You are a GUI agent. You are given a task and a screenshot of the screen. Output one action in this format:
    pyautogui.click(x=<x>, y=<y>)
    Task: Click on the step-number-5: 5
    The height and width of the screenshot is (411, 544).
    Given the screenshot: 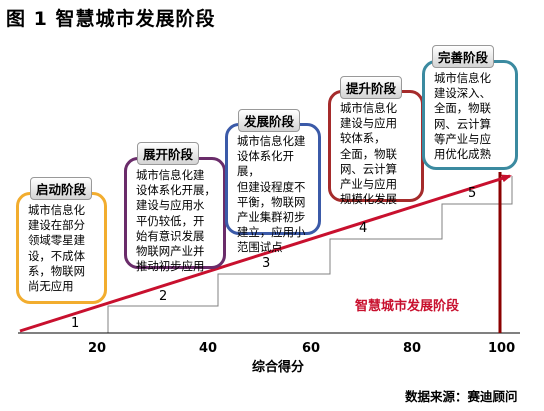 What is the action you would take?
    pyautogui.click(x=472, y=193)
    